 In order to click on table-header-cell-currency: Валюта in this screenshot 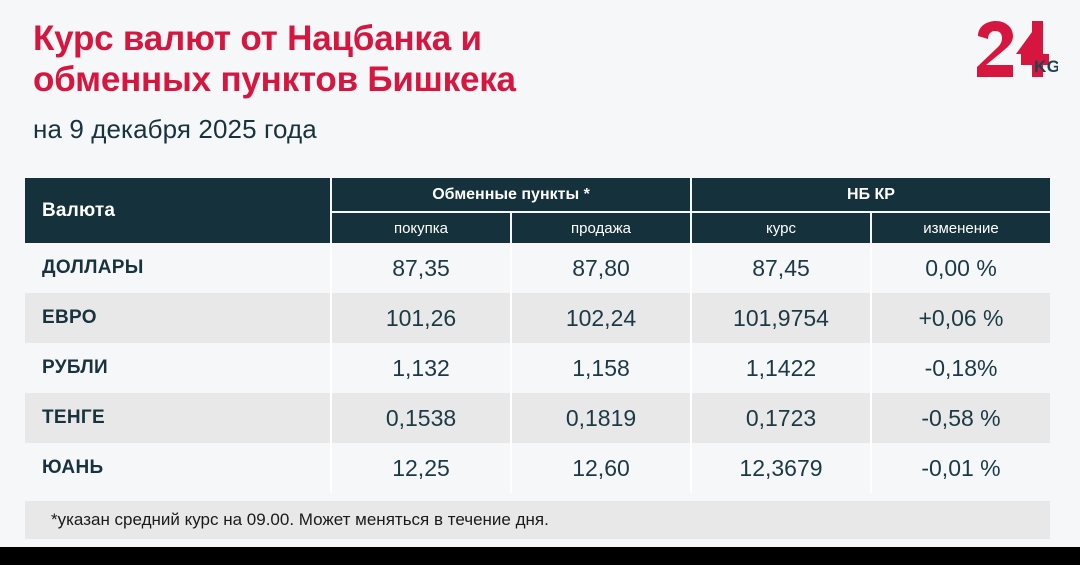, I will do `click(177, 210)`.